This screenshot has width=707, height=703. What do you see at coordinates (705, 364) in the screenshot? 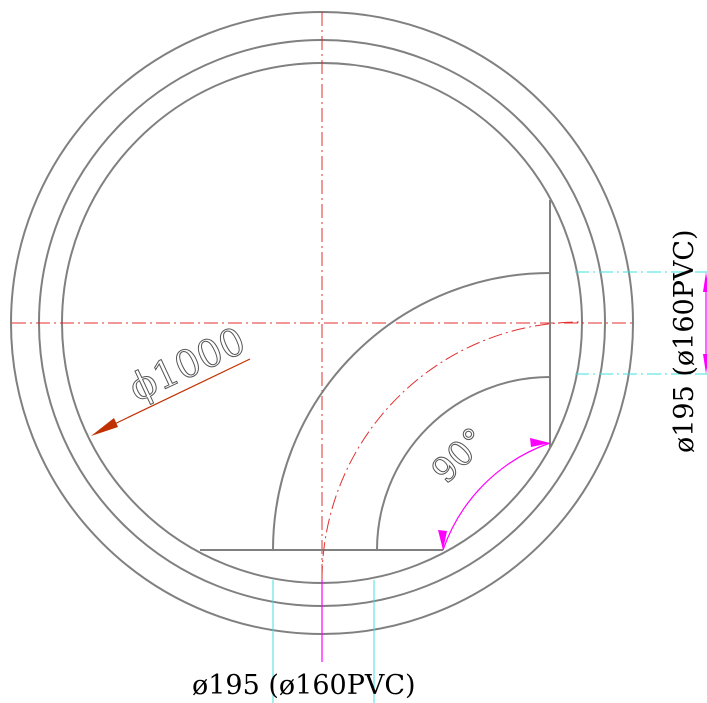
I see `right-dim-arrow-down` at bounding box center [705, 364].